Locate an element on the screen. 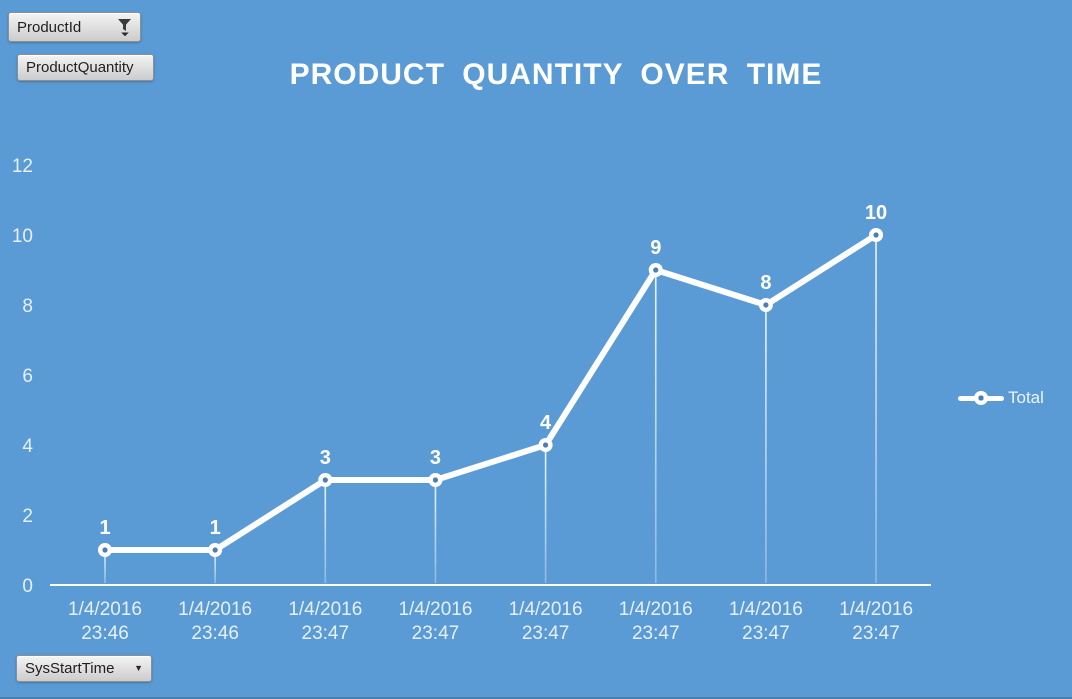 The height and width of the screenshot is (699, 1072). productid-field-button: ProductId is located at coordinates (74, 27).